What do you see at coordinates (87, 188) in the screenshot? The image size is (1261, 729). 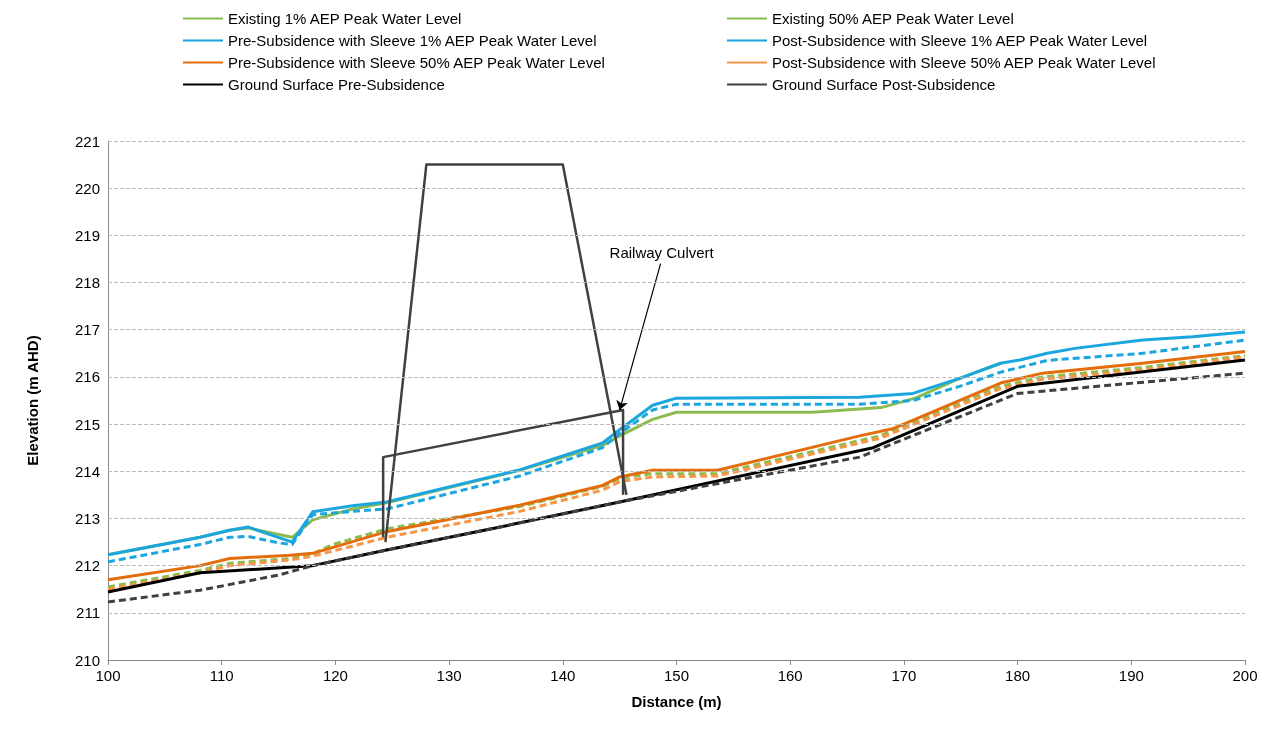 I see `y-tick-label: 220` at bounding box center [87, 188].